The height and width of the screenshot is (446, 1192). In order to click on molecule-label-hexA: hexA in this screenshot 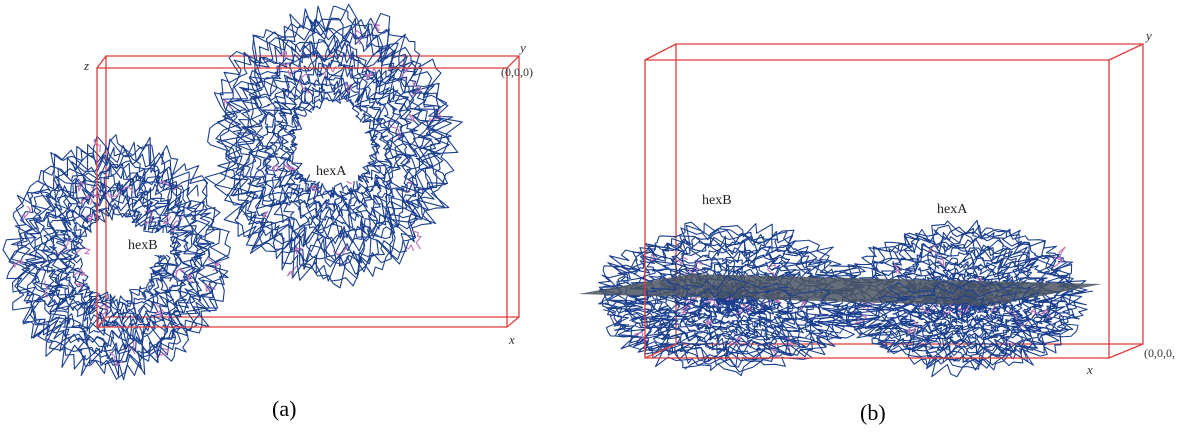, I will do `click(331, 171)`.